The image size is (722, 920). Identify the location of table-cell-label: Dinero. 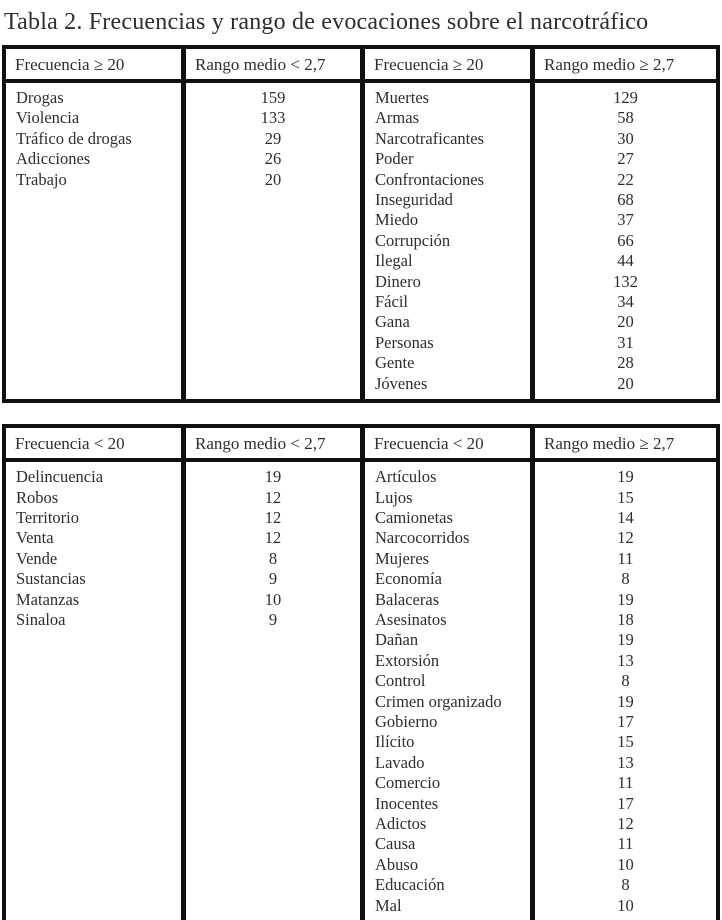
(398, 281).